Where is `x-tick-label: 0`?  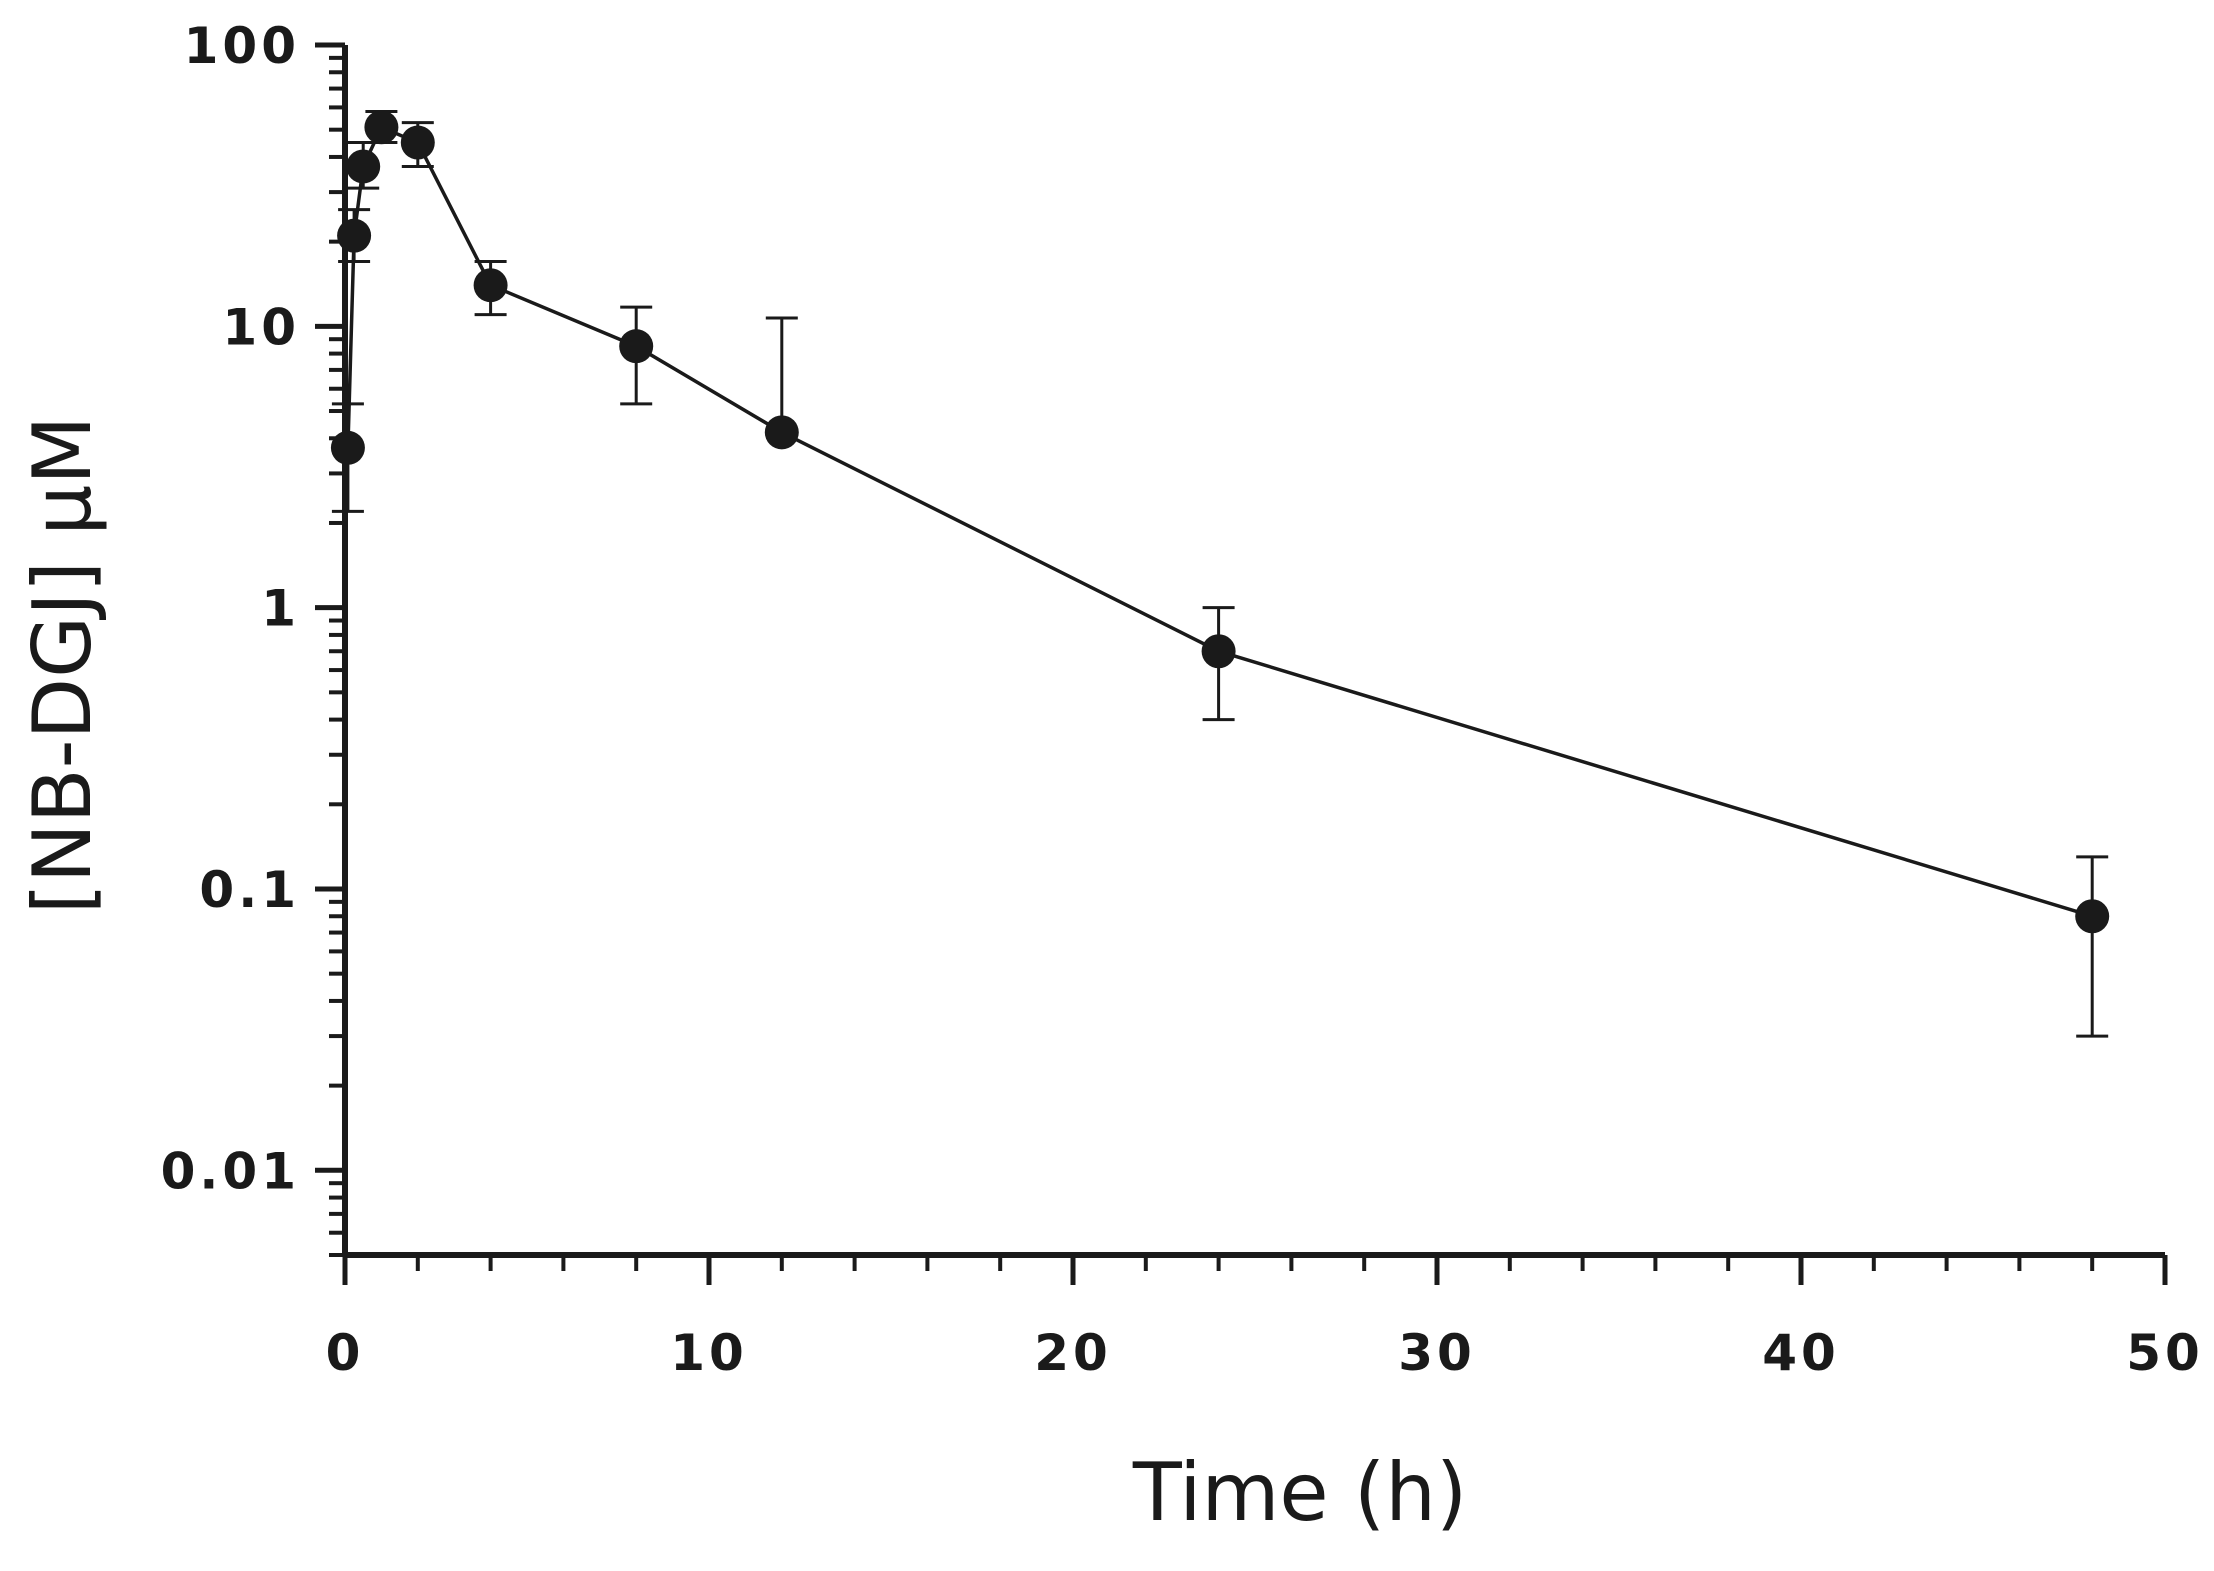
x-tick-label: 0 is located at coordinates (345, 1353).